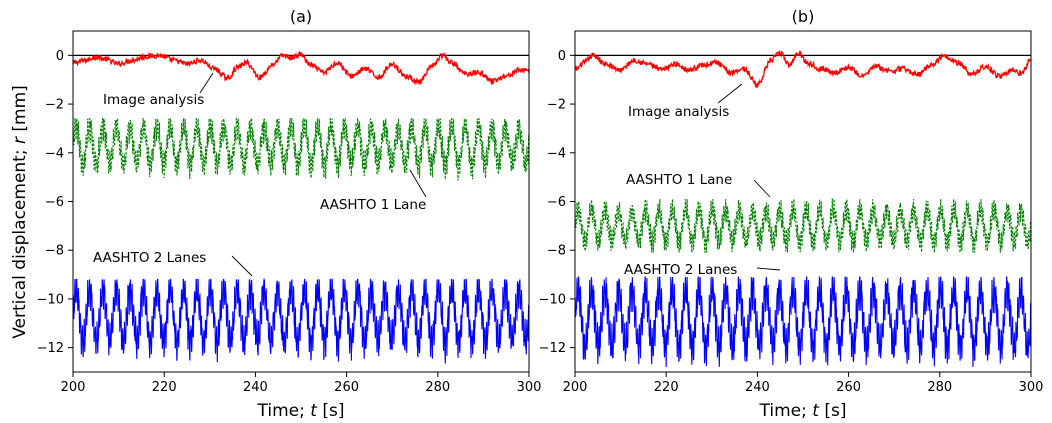 Image resolution: width=1052 pixels, height=423 pixels. I want to click on panel-b-series-2-line, so click(803, 226).